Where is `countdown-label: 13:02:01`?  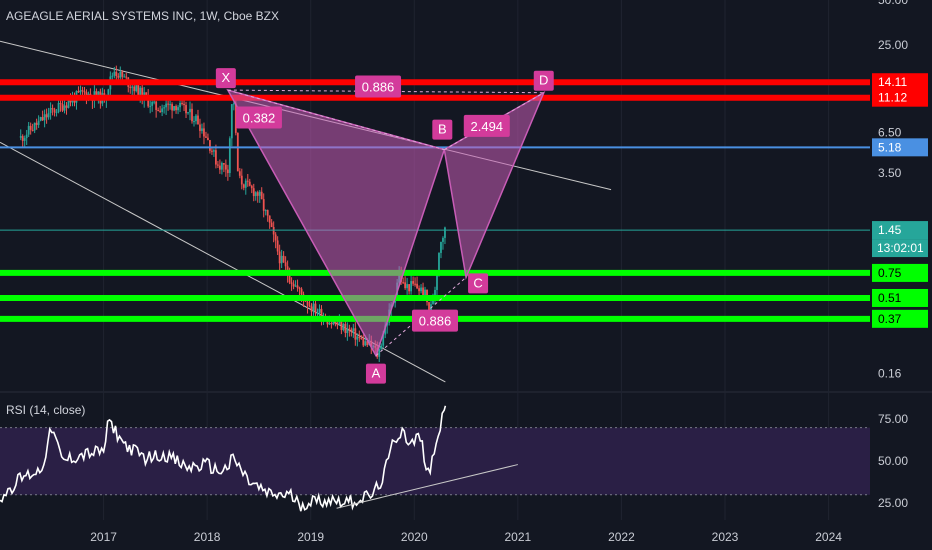 countdown-label: 13:02:01 is located at coordinates (900, 248).